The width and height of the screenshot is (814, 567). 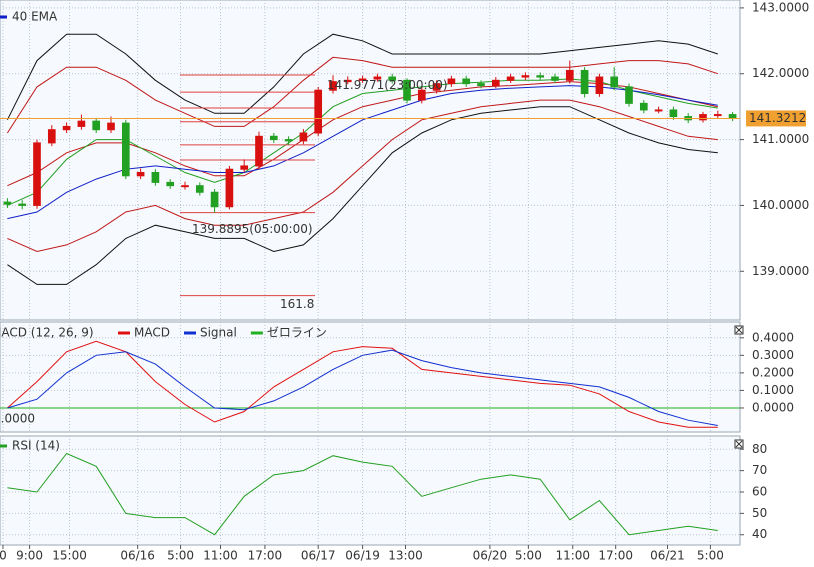 What do you see at coordinates (137, 556) in the screenshot?
I see `x-tick-label: 06/16` at bounding box center [137, 556].